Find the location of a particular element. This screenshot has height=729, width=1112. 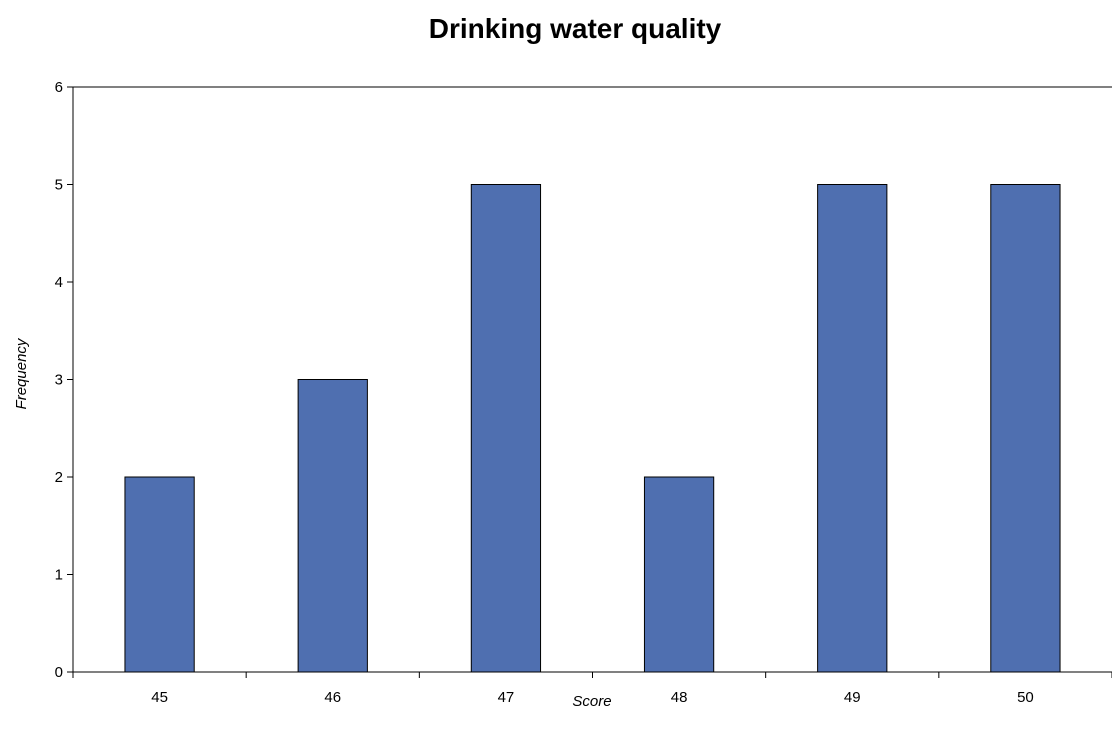

x-tick-label: 49 is located at coordinates (852, 697).